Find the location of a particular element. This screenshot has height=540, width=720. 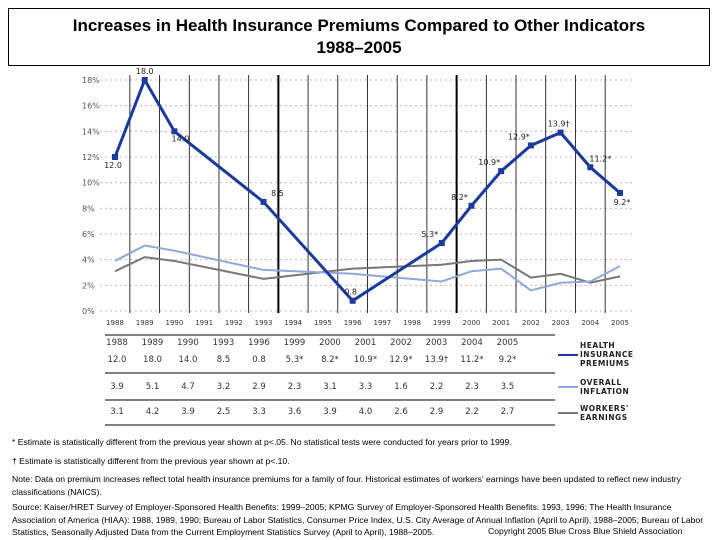

data-label-premiums: 11.2* is located at coordinates (600, 158).